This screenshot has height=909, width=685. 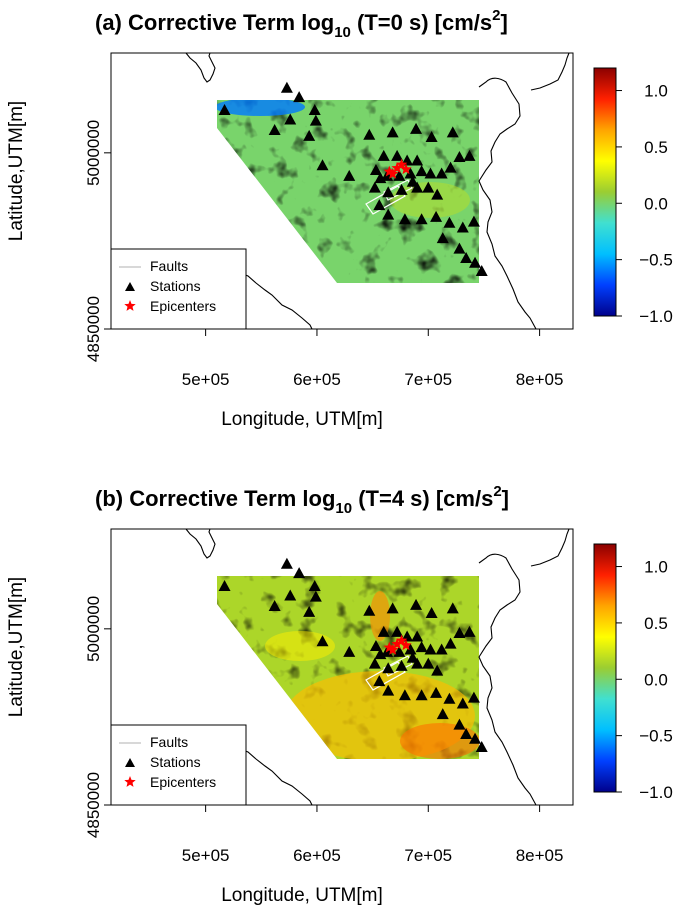 What do you see at coordinates (130, 762) in the screenshot?
I see `legend-station-swatch` at bounding box center [130, 762].